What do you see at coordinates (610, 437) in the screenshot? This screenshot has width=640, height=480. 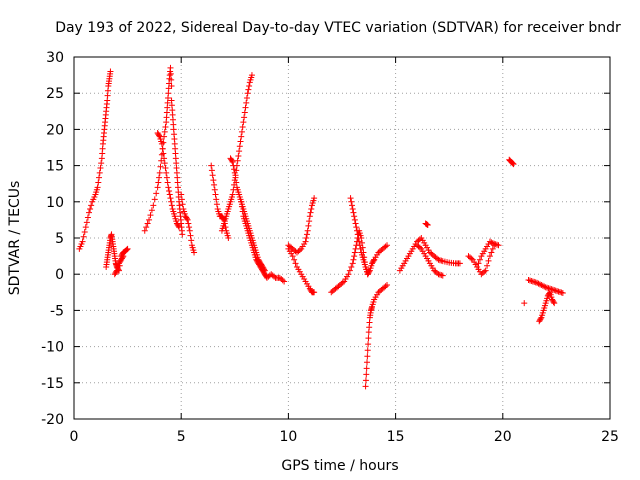 I see `x-tick-label: 25` at bounding box center [610, 437].